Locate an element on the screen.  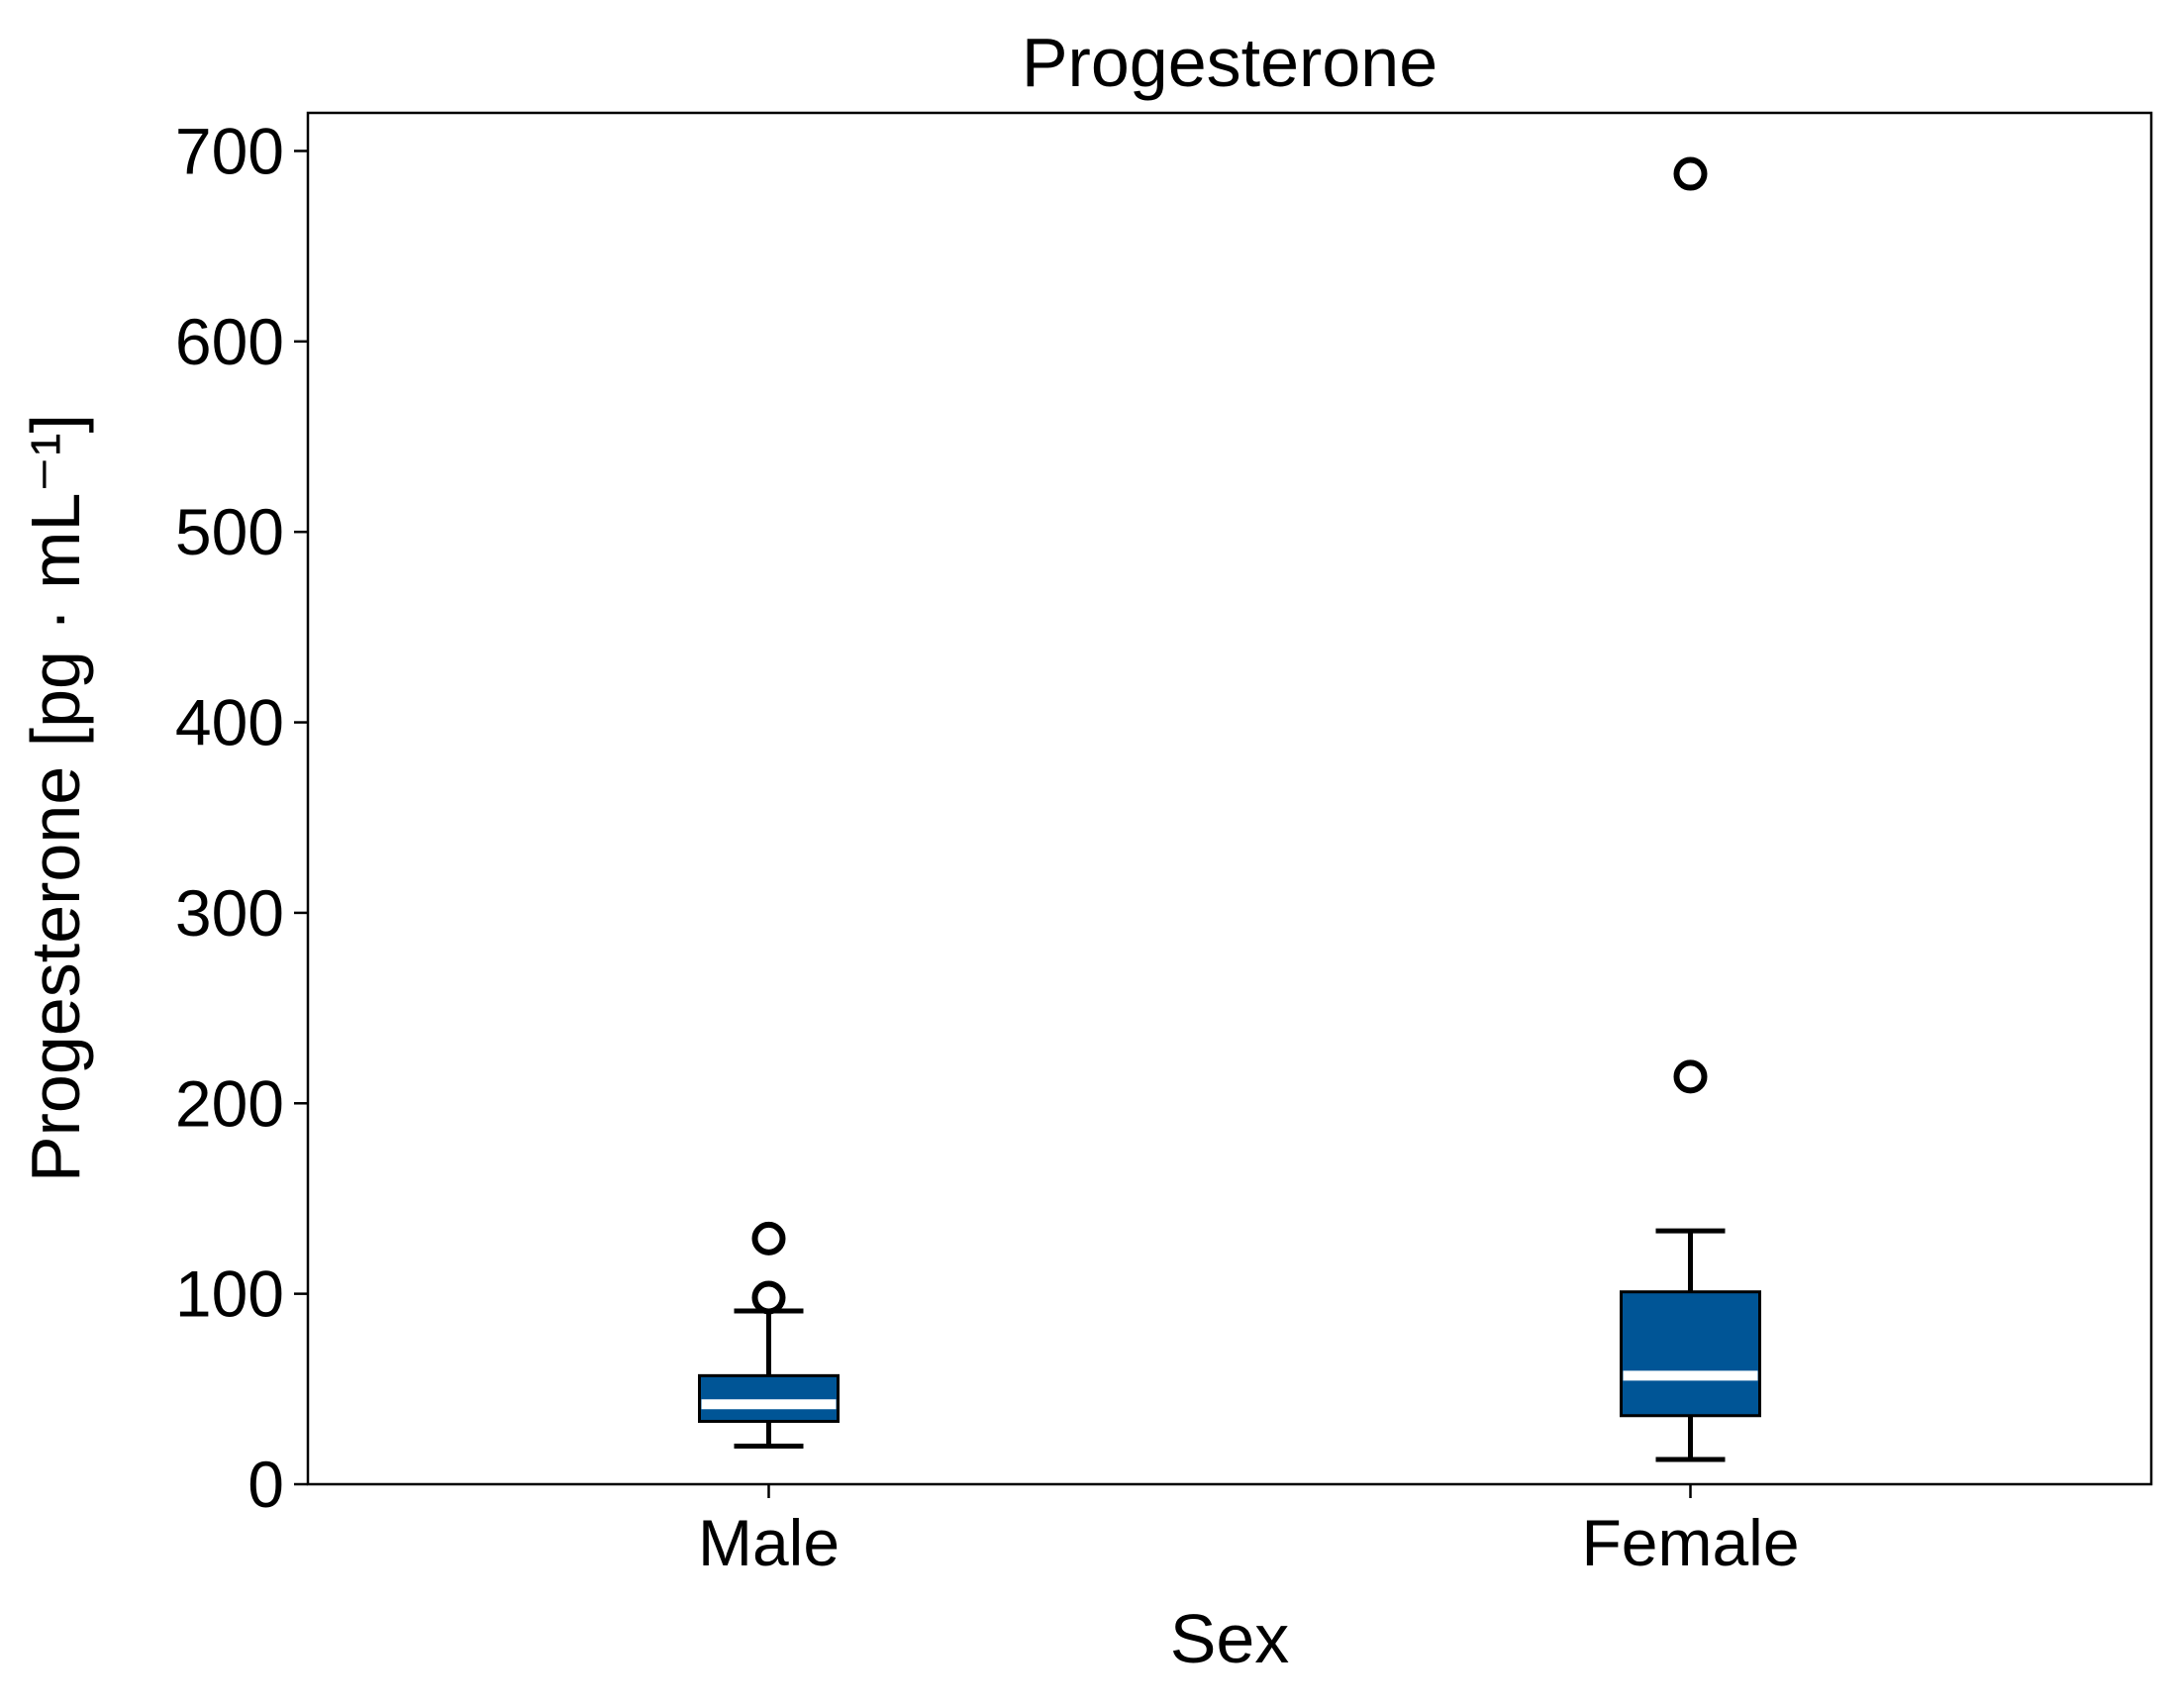
y-tick-label: 100 is located at coordinates (229, 1294).